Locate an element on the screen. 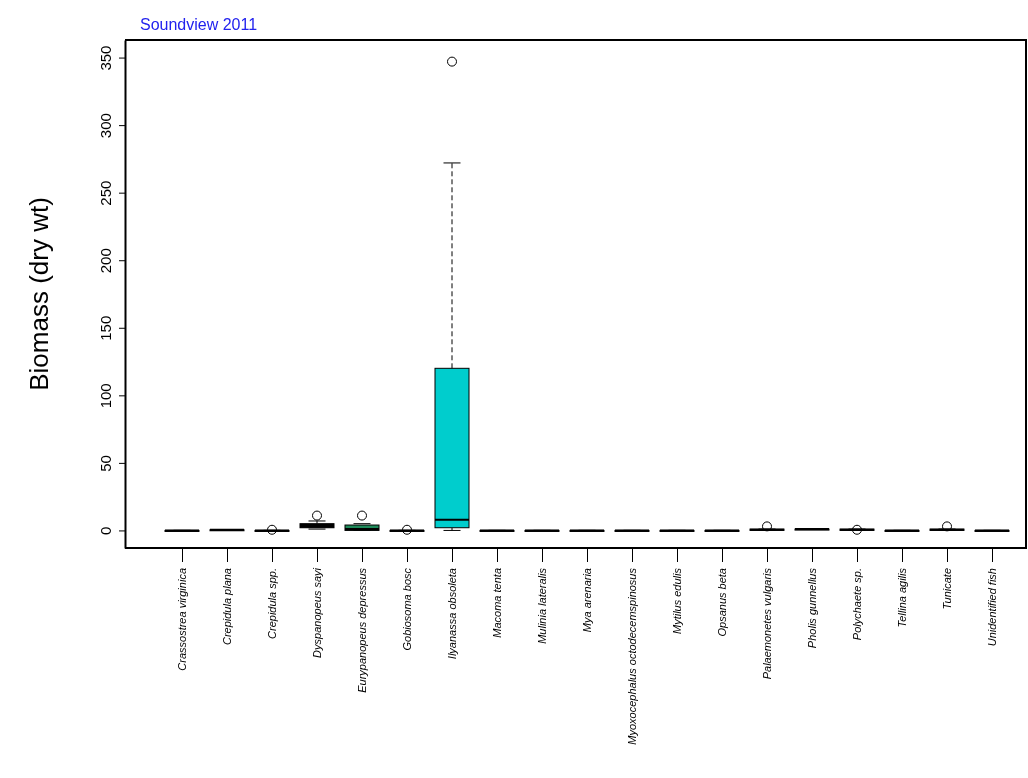 This screenshot has height=778, width=1028. y-tick-label: 100 is located at coordinates (105, 396).